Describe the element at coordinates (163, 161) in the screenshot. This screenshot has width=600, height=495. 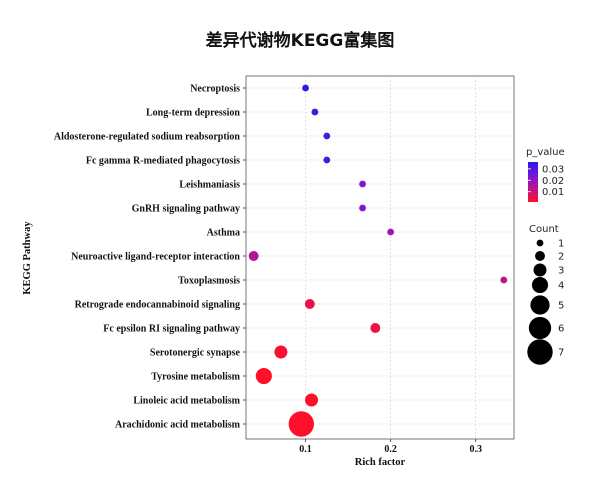
I see `y-tick-label: Fc gamma R-mediated phagocytosis` at that location.